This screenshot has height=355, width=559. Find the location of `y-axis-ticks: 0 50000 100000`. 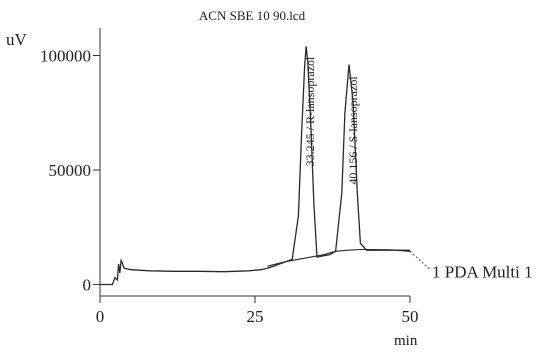

y-axis-ticks: 0 50000 100000 is located at coordinates (70, 170).